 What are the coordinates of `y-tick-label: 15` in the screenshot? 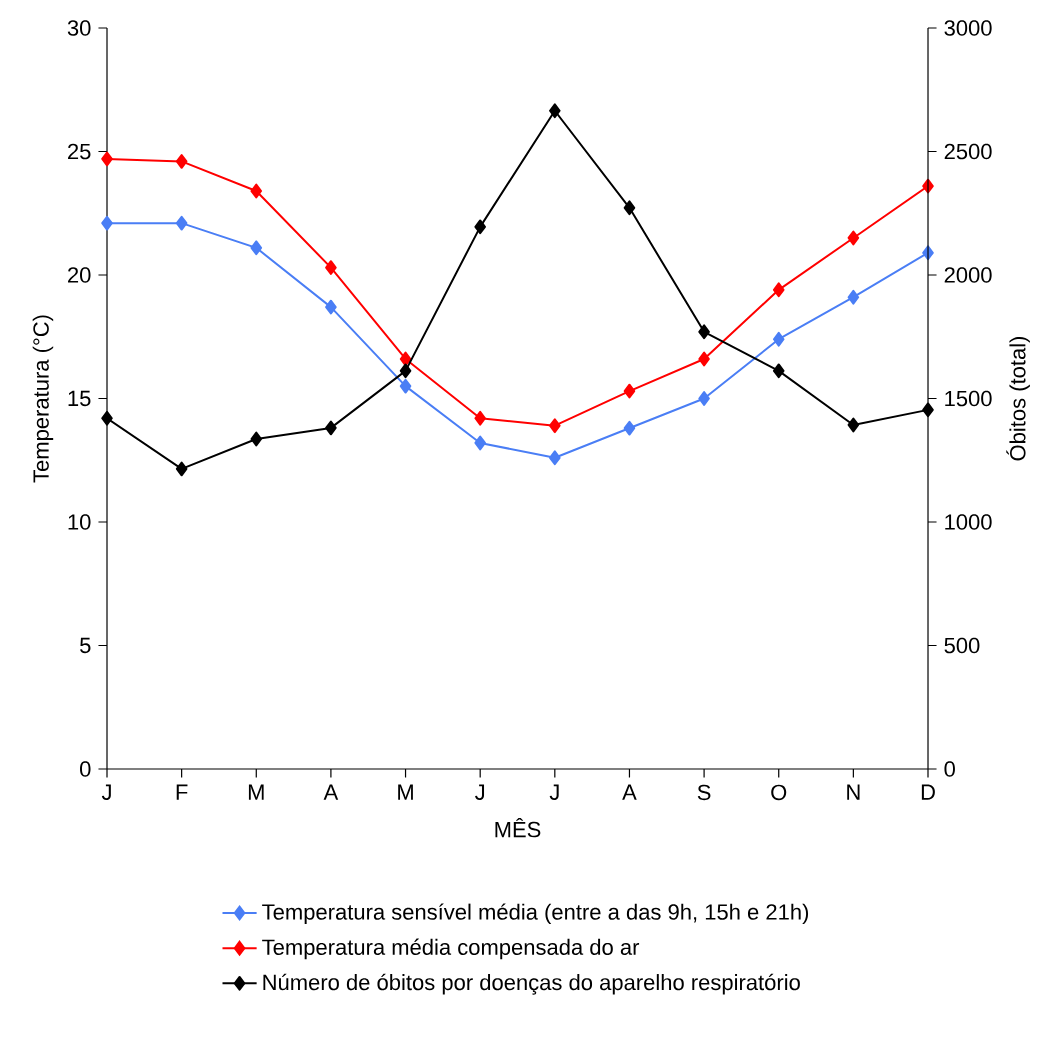 It's located at (79, 398).